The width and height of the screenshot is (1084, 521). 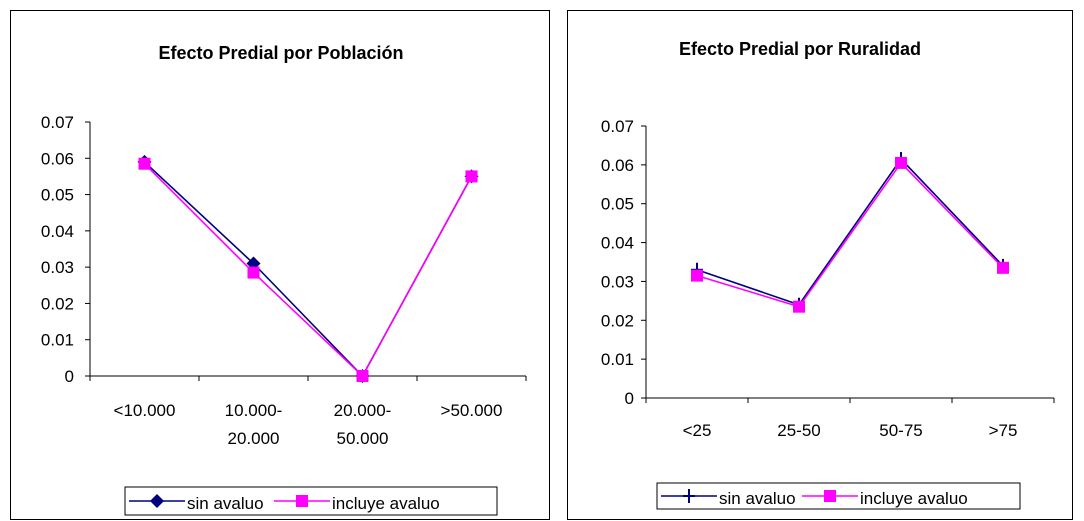 What do you see at coordinates (145, 410) in the screenshot?
I see `x-tick-label: <10.000` at bounding box center [145, 410].